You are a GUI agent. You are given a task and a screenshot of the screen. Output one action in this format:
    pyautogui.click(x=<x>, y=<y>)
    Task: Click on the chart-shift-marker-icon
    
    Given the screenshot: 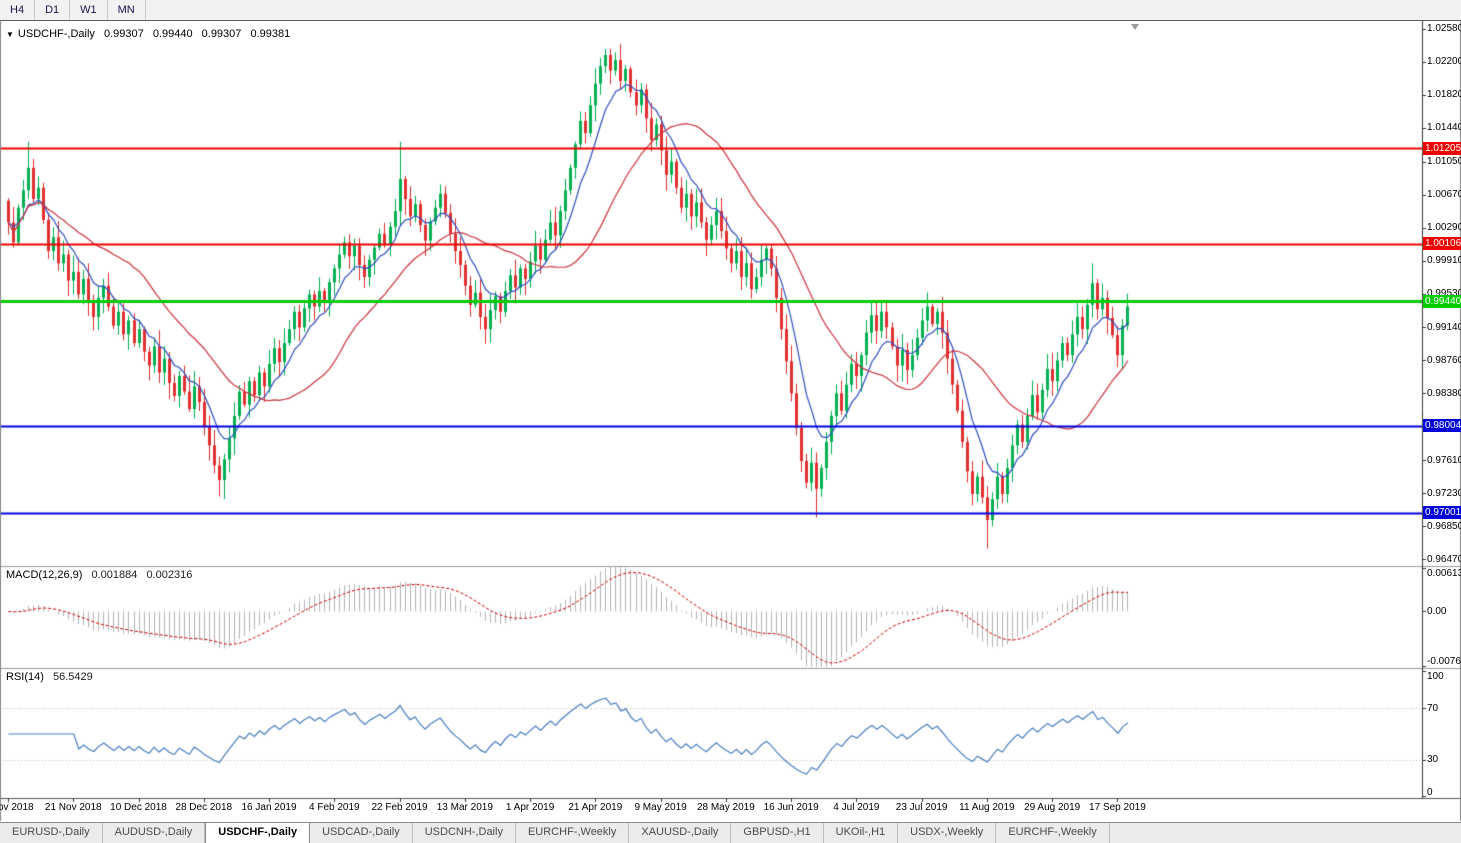 What is the action you would take?
    pyautogui.click(x=1135, y=27)
    